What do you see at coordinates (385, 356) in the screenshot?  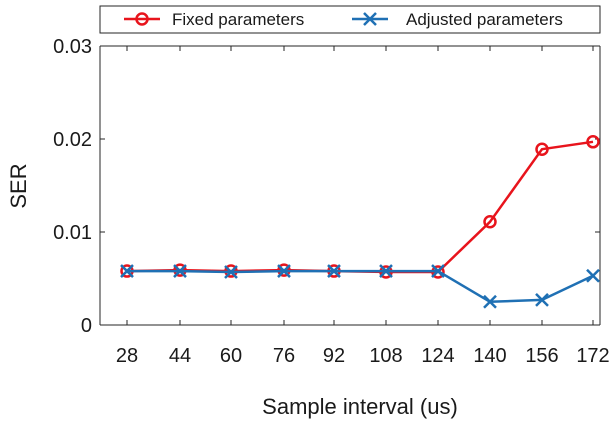 I see `x-tick-label: 108` at bounding box center [385, 356].